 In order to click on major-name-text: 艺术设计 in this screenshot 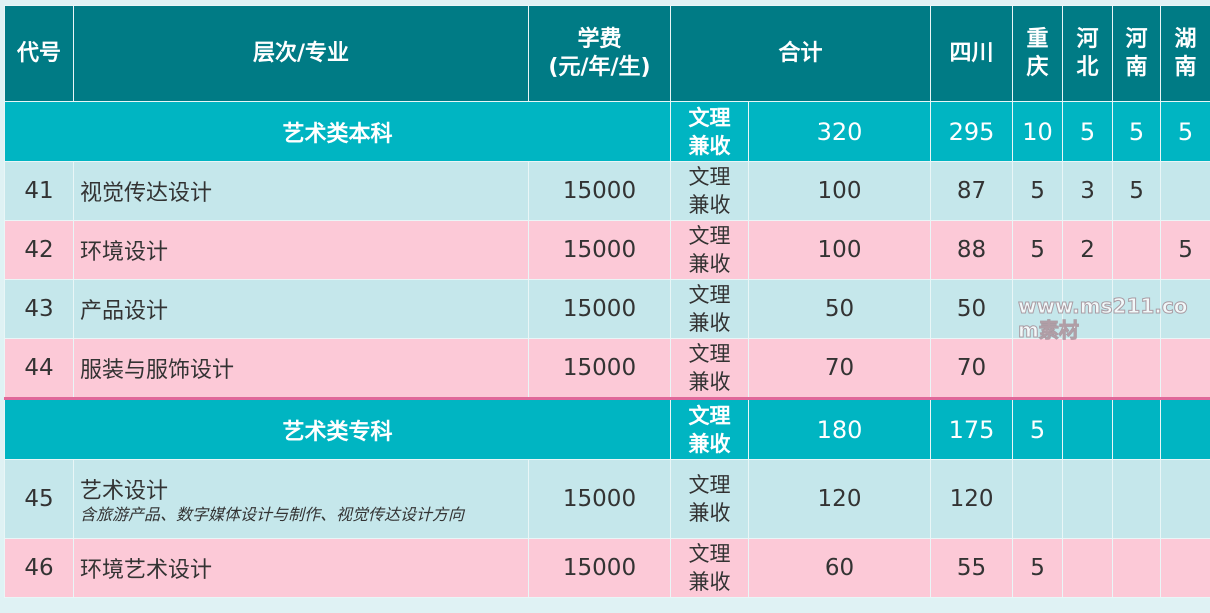, I will do `click(124, 491)`.